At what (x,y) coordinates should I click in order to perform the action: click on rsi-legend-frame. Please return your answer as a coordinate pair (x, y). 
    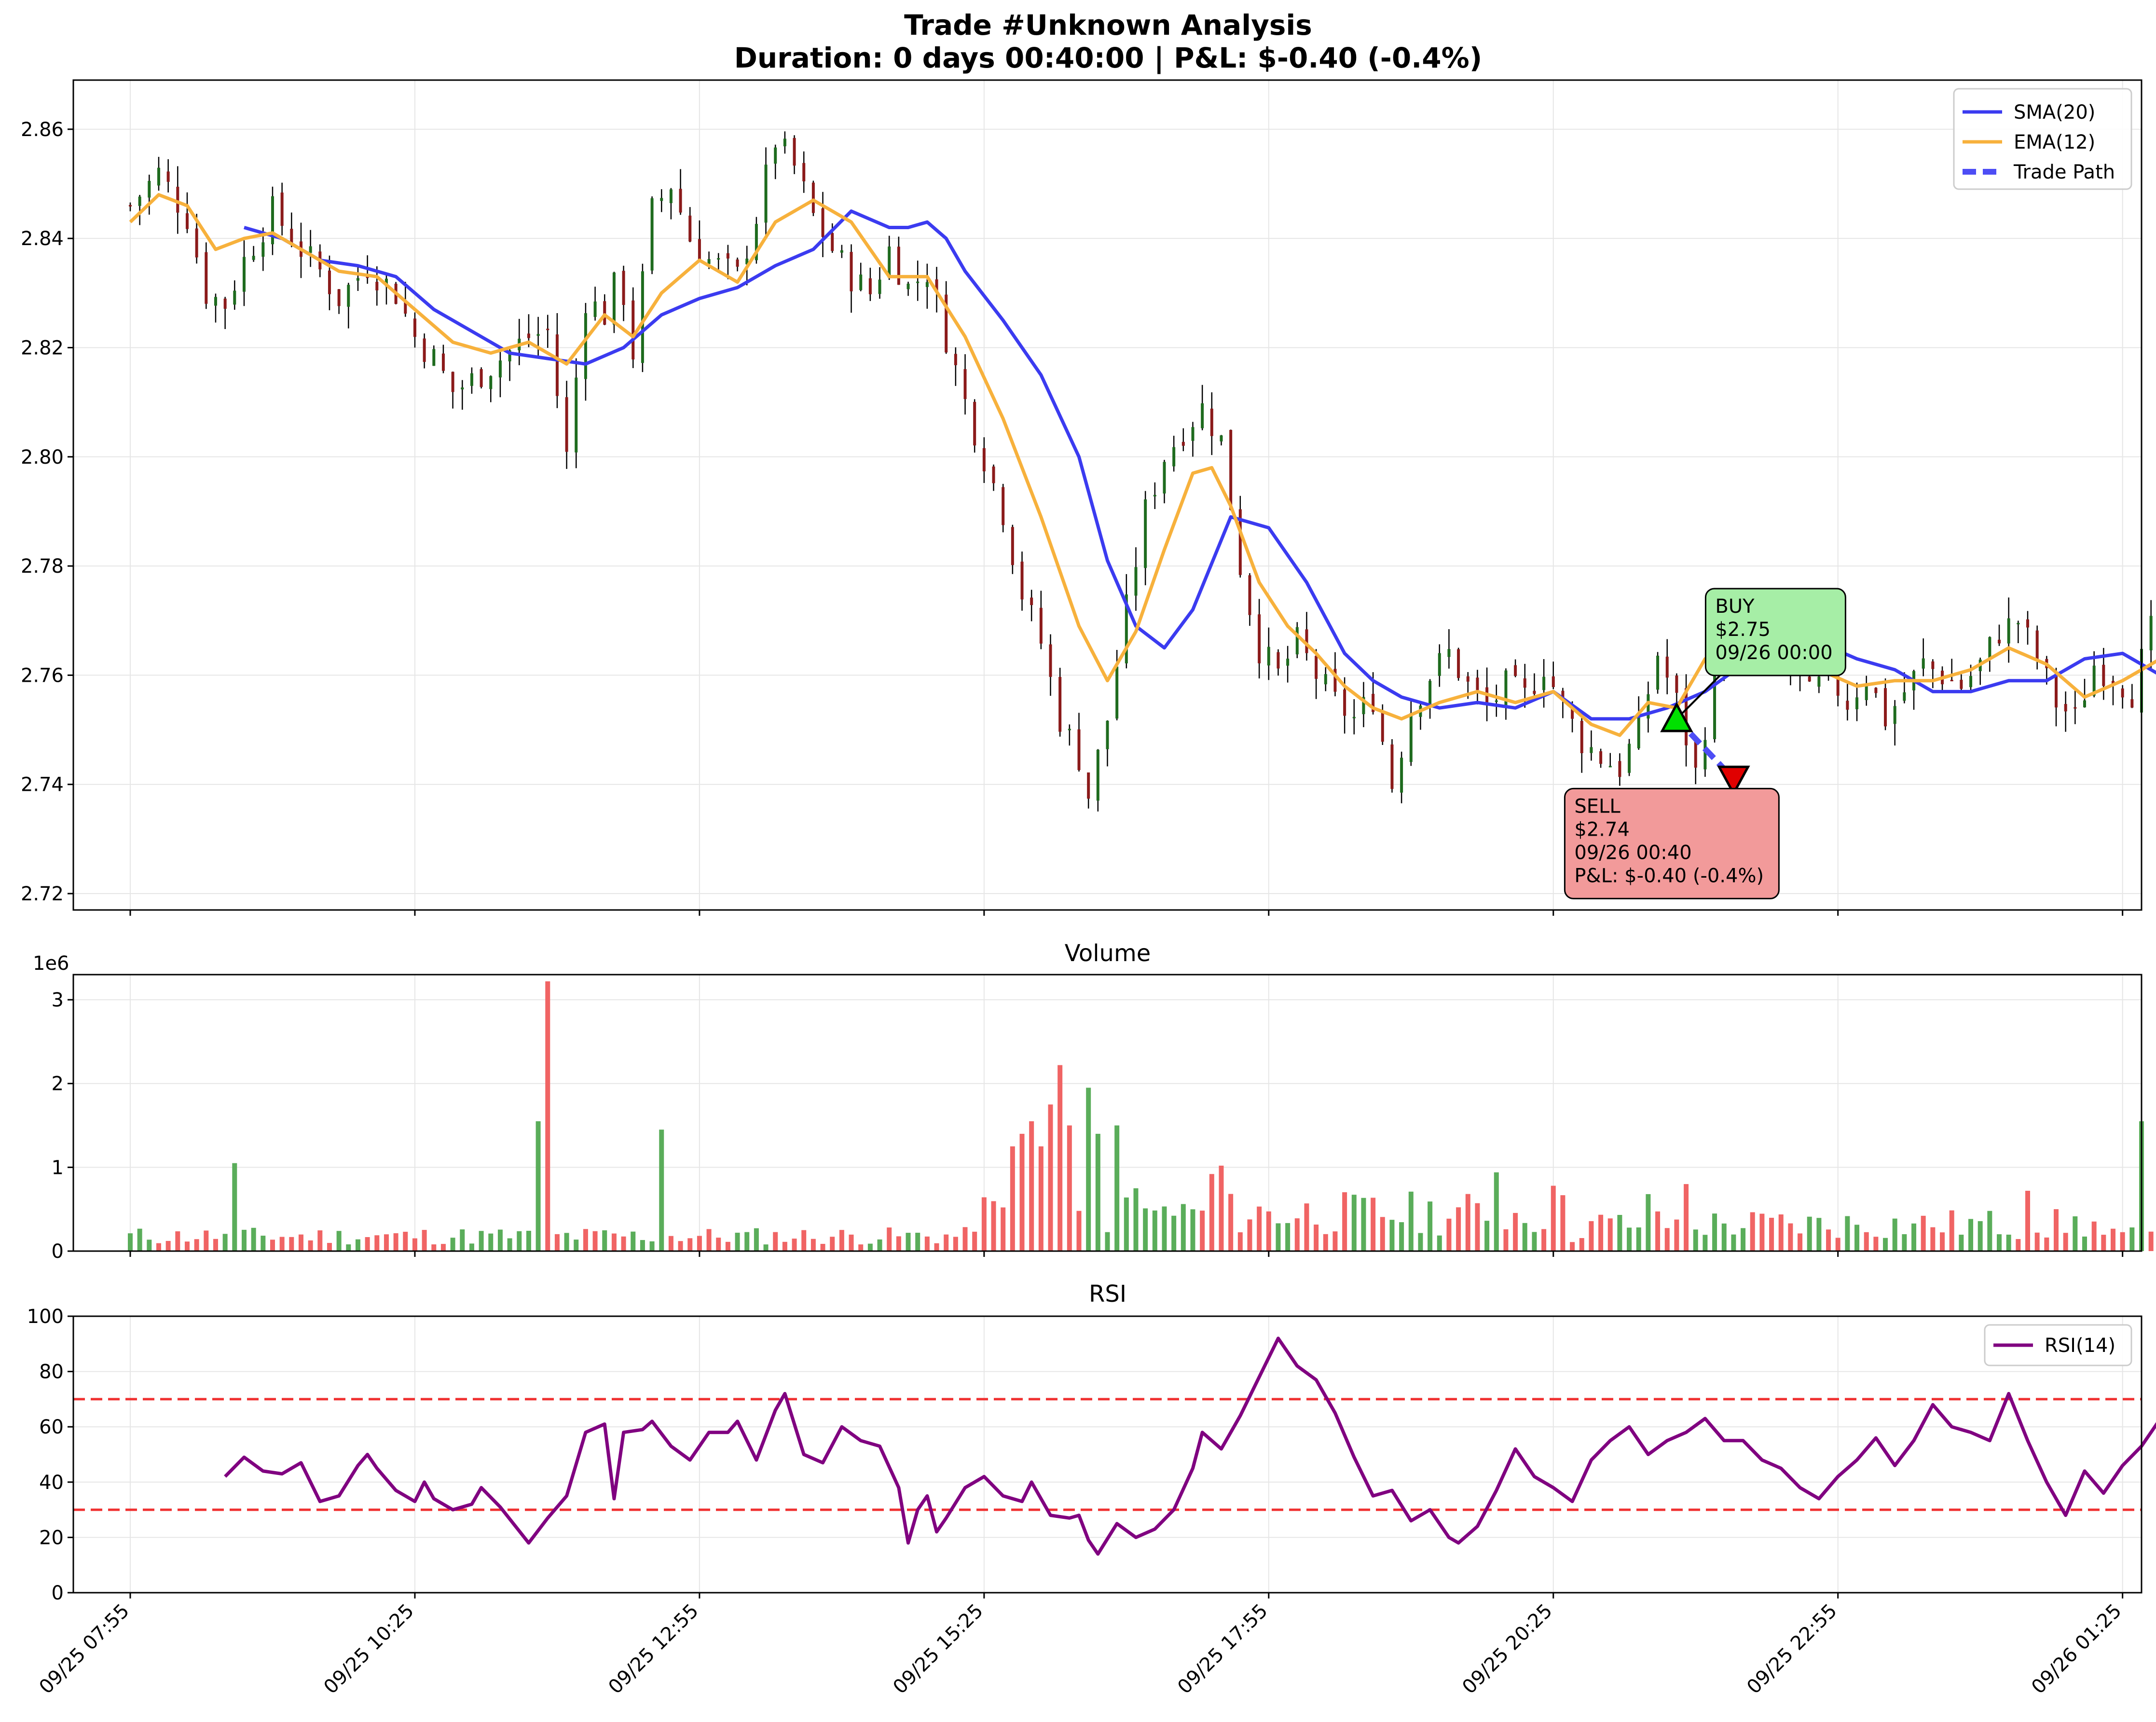
    Looking at the image, I should click on (2058, 1345).